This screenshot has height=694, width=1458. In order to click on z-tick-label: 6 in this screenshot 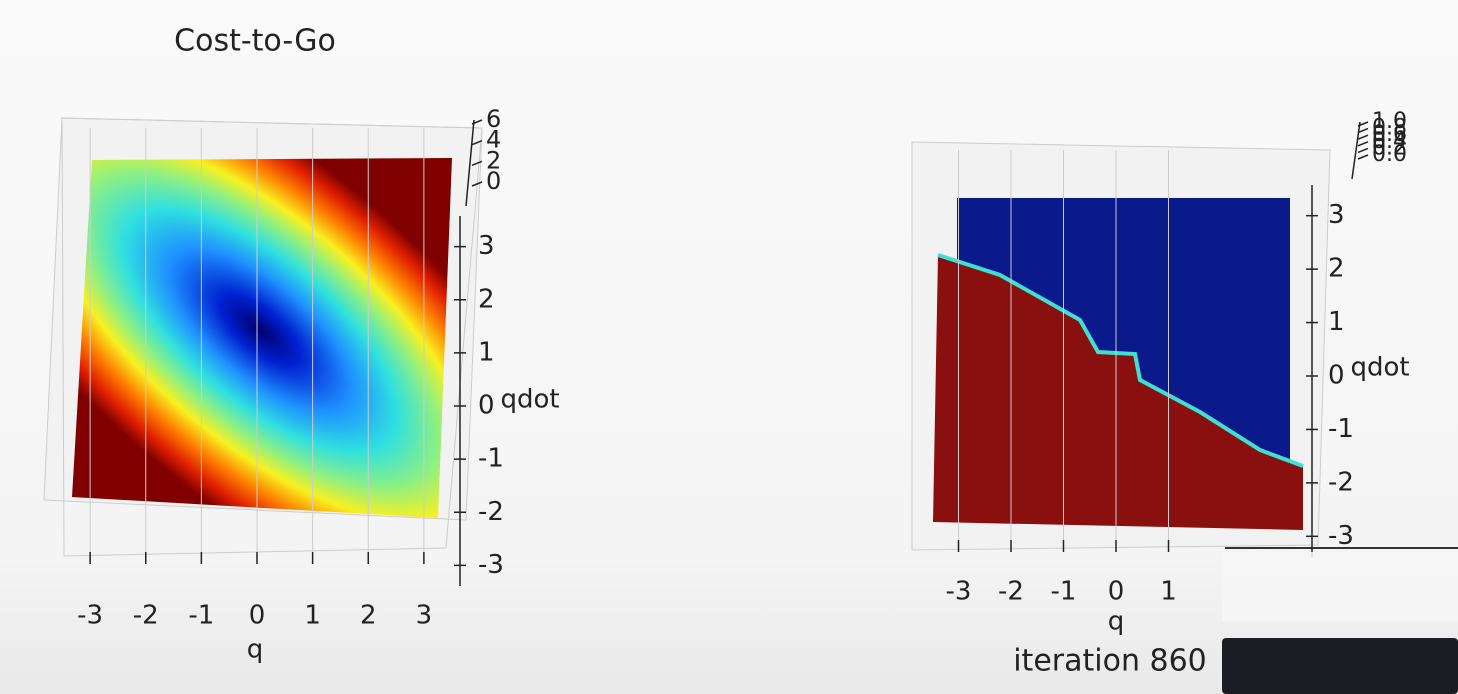, I will do `click(493, 119)`.